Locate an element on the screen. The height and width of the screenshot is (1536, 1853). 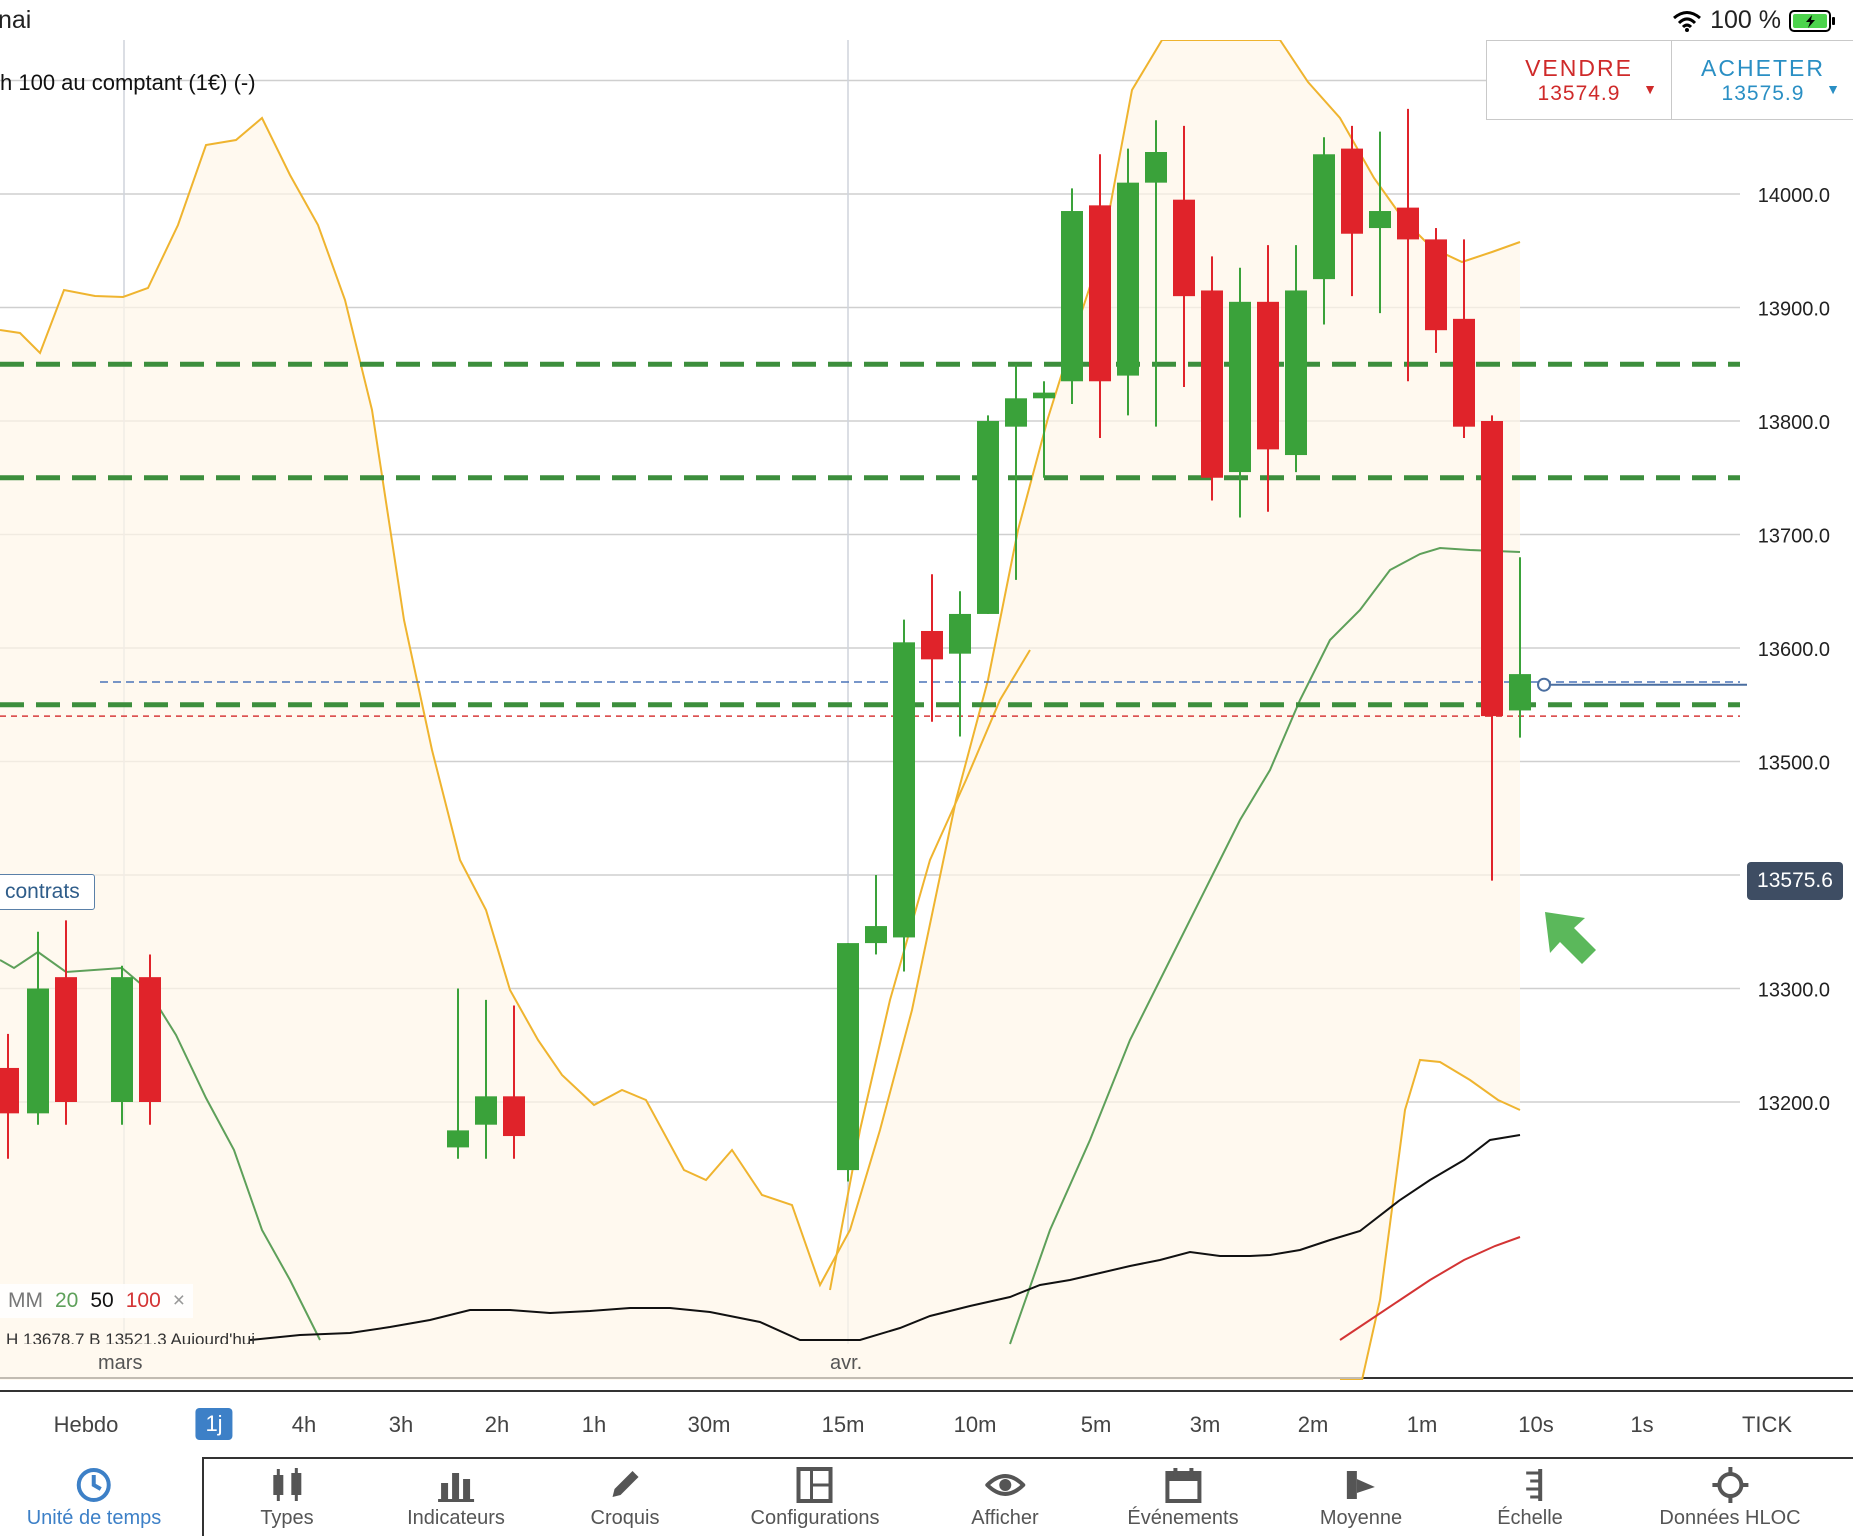
y-tick-label: 14000.0 is located at coordinates (1794, 196).